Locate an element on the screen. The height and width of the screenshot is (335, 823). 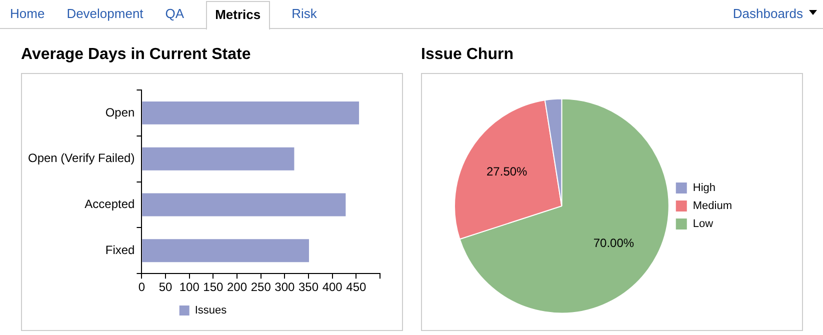
x-tick-label: 0 is located at coordinates (142, 287).